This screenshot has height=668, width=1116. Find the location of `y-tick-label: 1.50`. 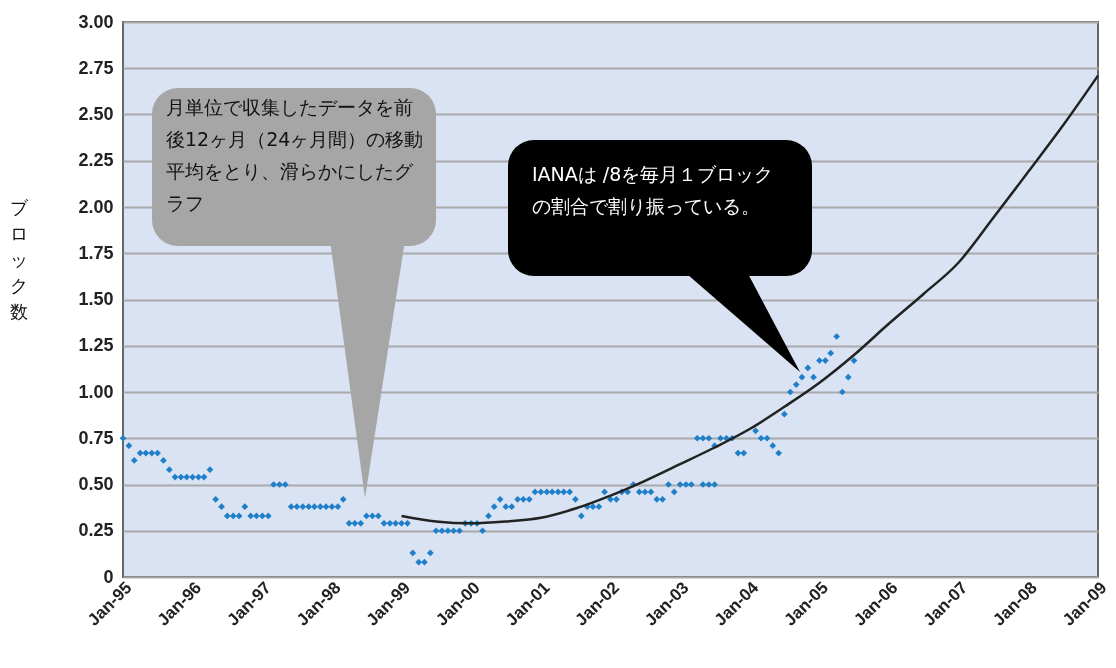

y-tick-label: 1.50 is located at coordinates (96, 299).